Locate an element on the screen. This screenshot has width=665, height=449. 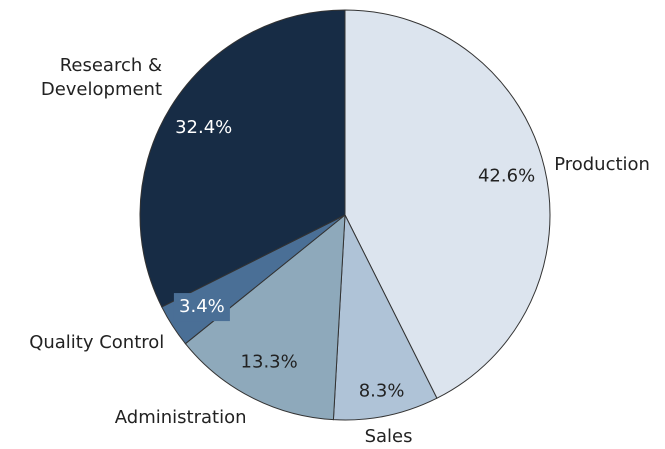
value-label: 13.3% is located at coordinates (269, 362).